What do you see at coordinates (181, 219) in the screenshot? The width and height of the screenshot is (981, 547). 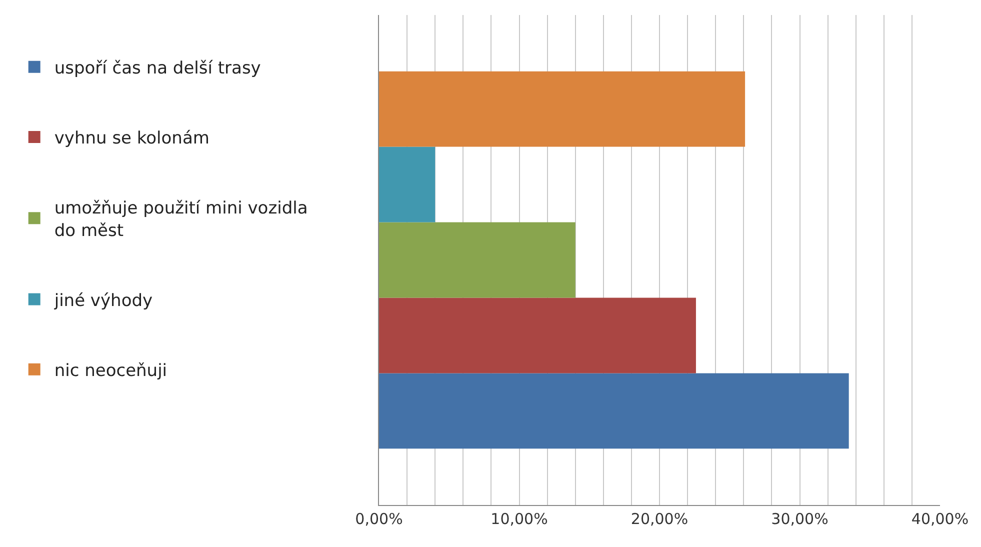 I see `legend-label: umožňuje použití mini vozidla do měst` at bounding box center [181, 219].